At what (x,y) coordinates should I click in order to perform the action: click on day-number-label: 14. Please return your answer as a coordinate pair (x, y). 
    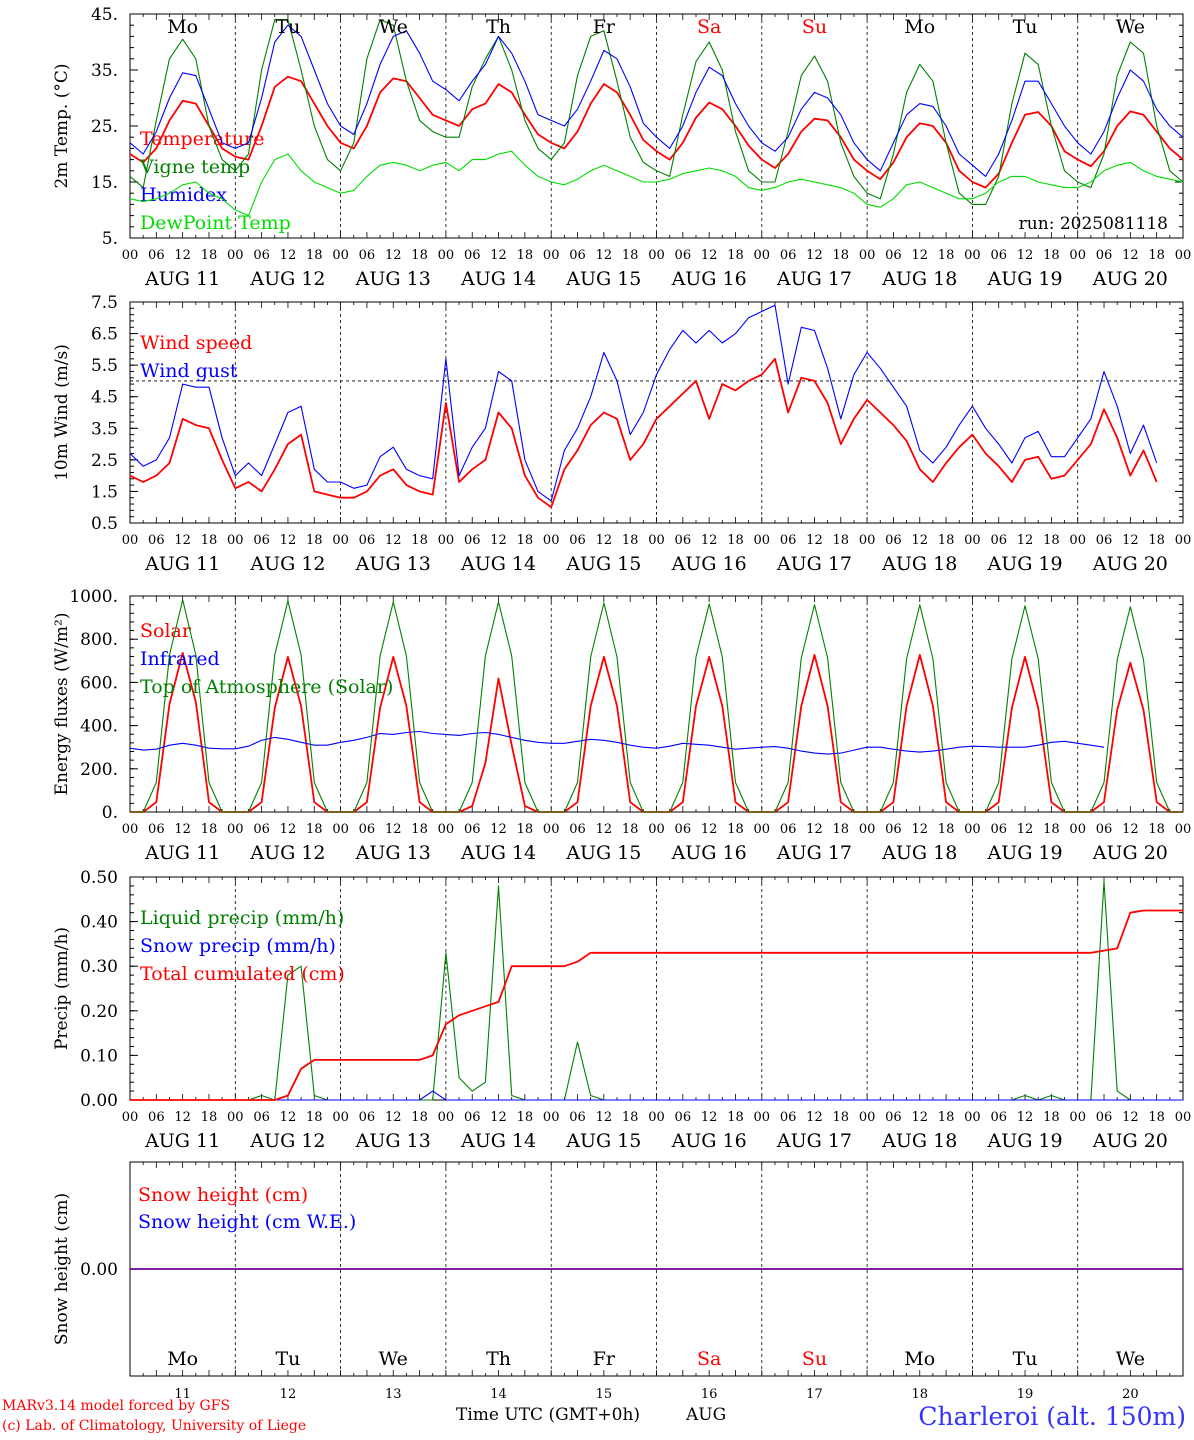
    Looking at the image, I should click on (498, 1394).